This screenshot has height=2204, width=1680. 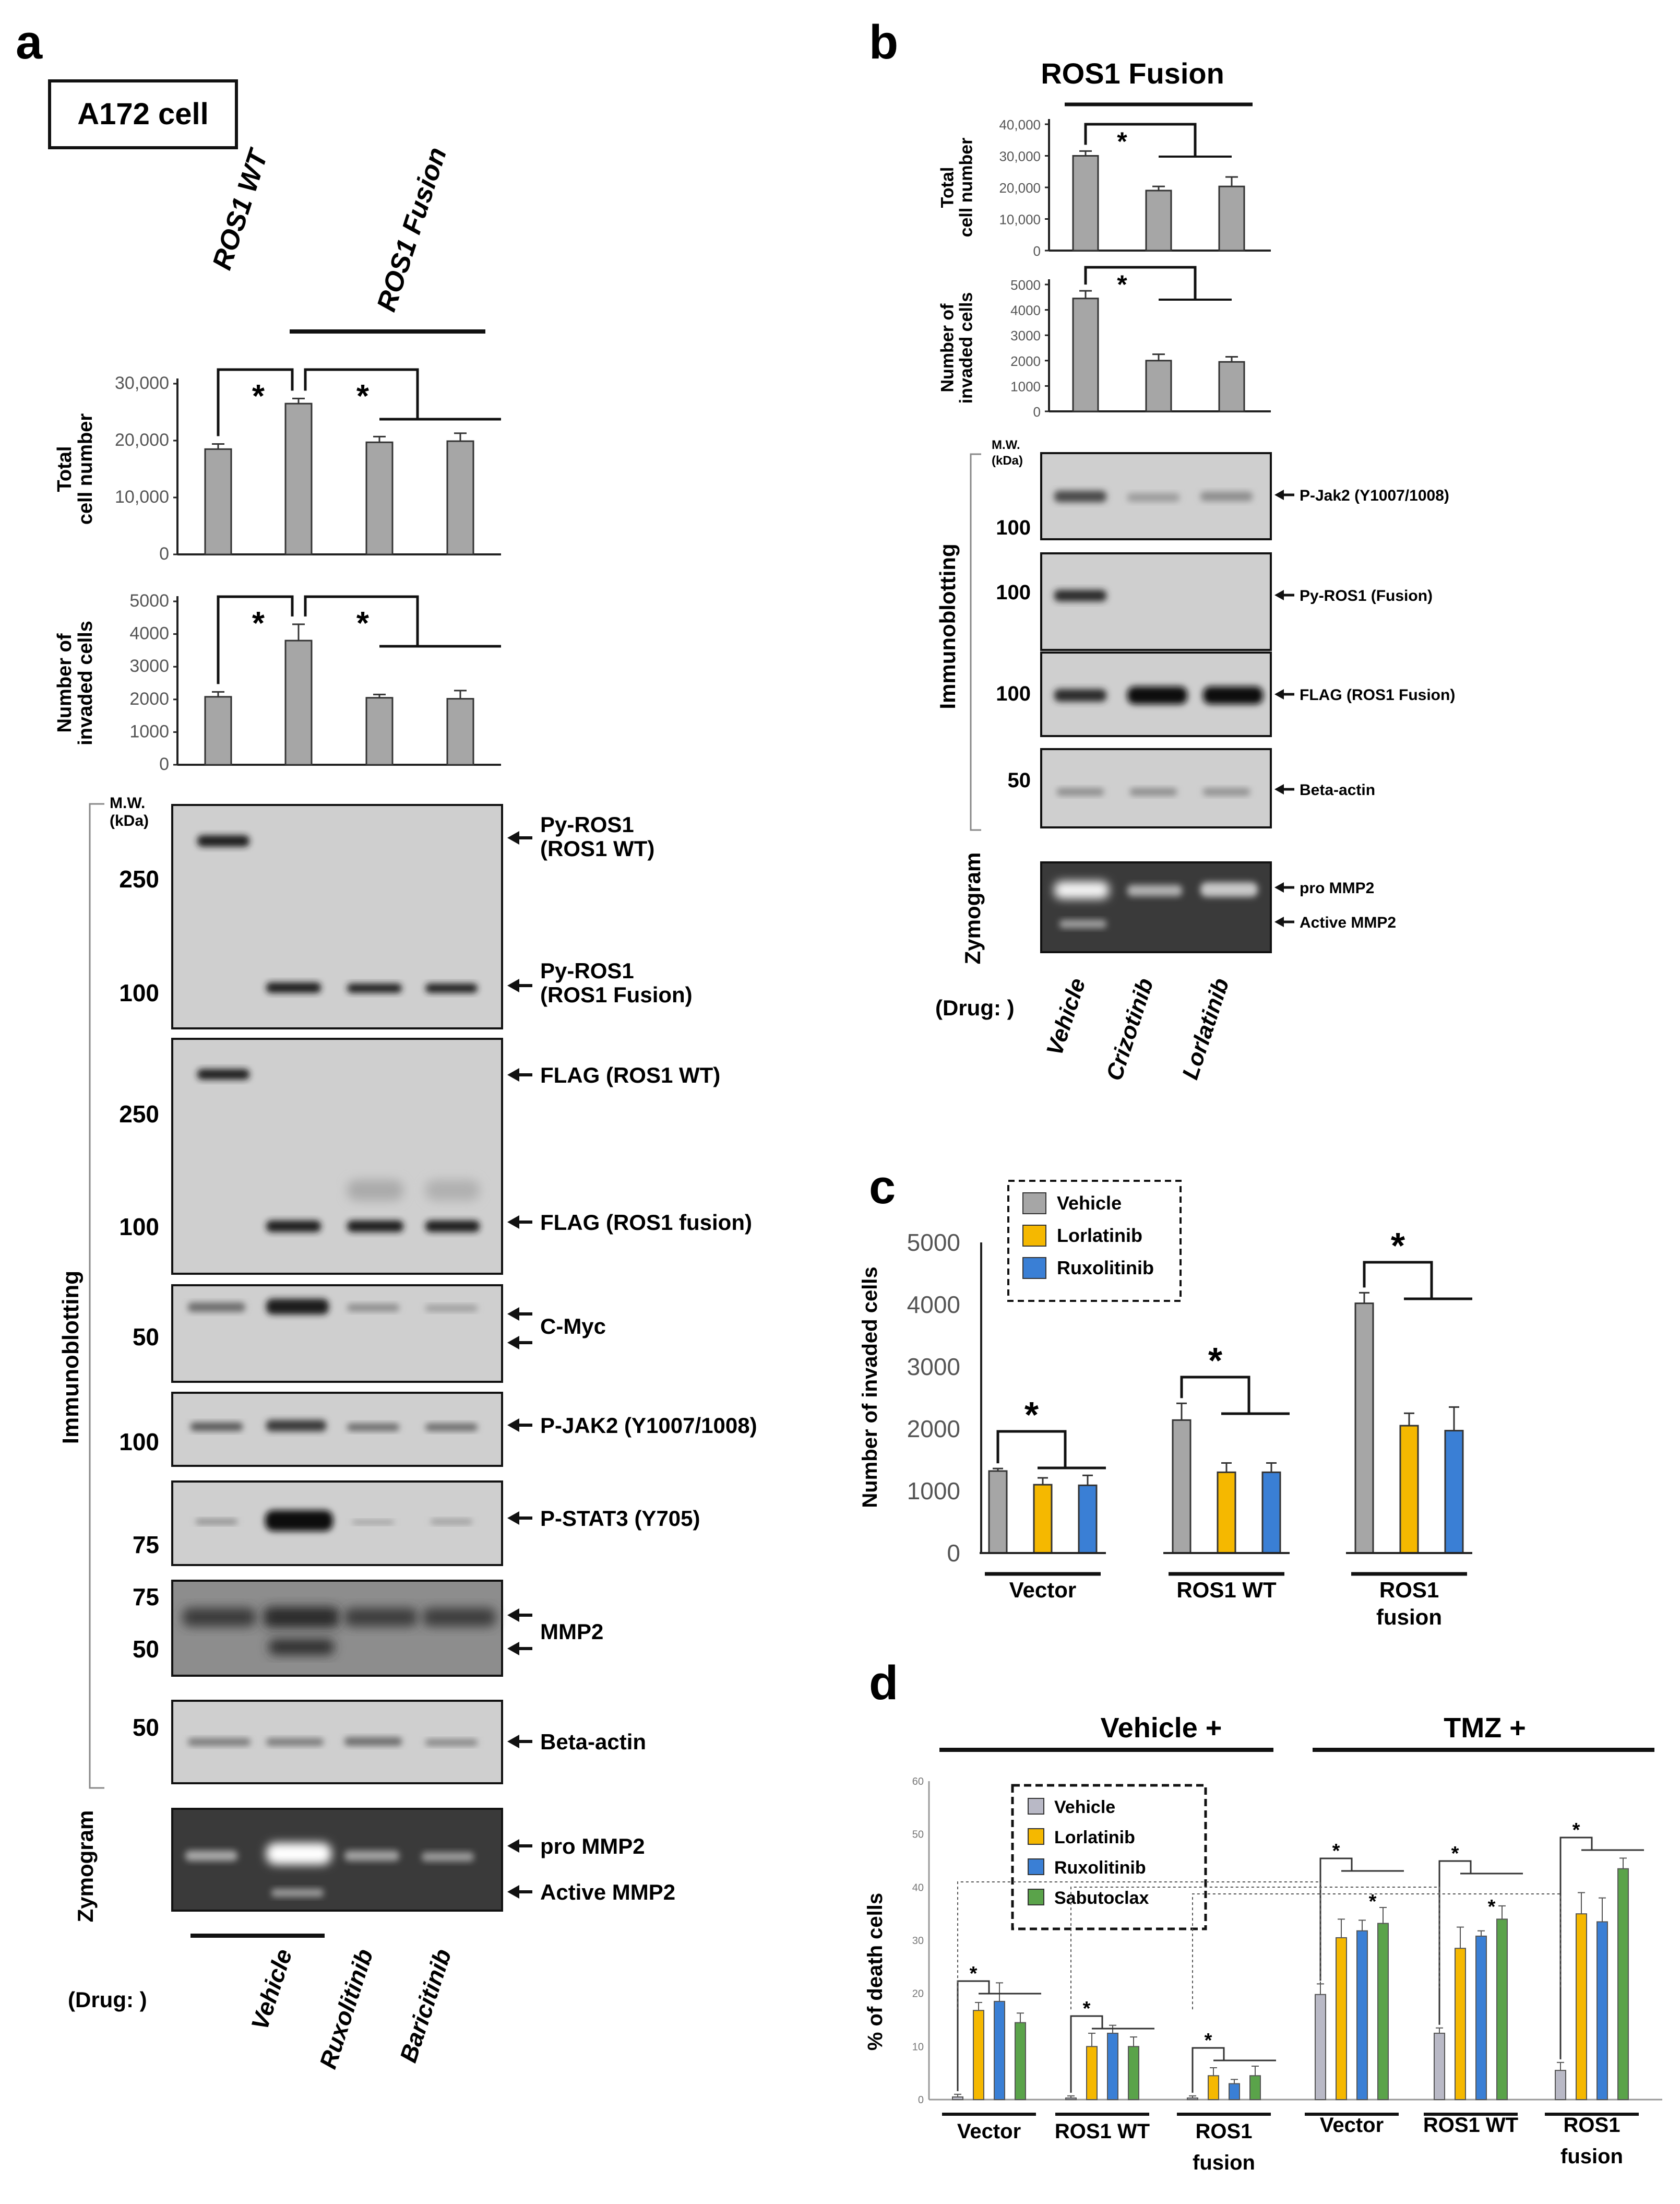 I want to click on drug-b-lorlatinib: Lorlatinib, so click(x=1205, y=1029).